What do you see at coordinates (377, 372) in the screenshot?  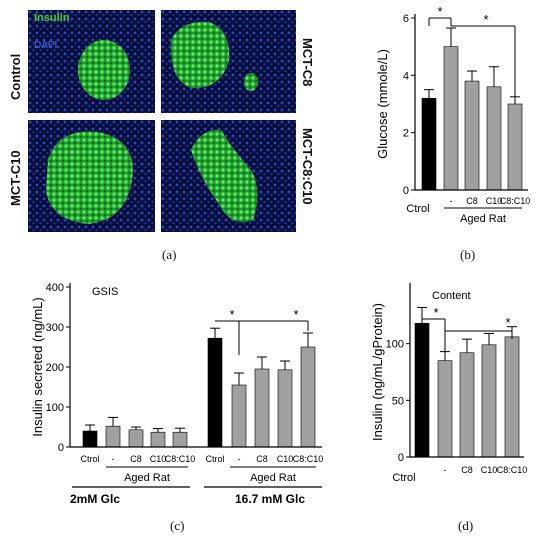 I see `y-axis-label: Insulin (ng/mL/gProtein)` at bounding box center [377, 372].